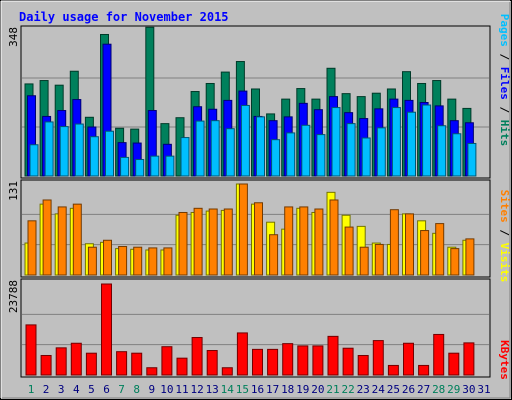 The height and width of the screenshot is (400, 512). What do you see at coordinates (393, 389) in the screenshot?
I see `day-label-25: 25` at bounding box center [393, 389].